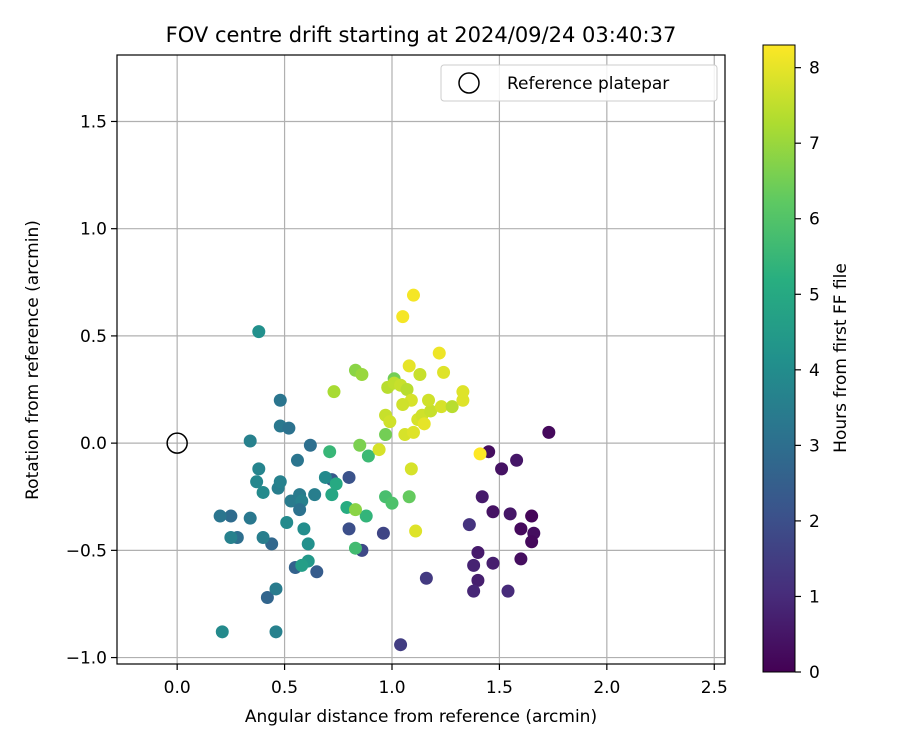 Image resolution: width=900 pixels, height=750 pixels. What do you see at coordinates (177, 443) in the screenshot?
I see `reference-platepar-marker` at bounding box center [177, 443].